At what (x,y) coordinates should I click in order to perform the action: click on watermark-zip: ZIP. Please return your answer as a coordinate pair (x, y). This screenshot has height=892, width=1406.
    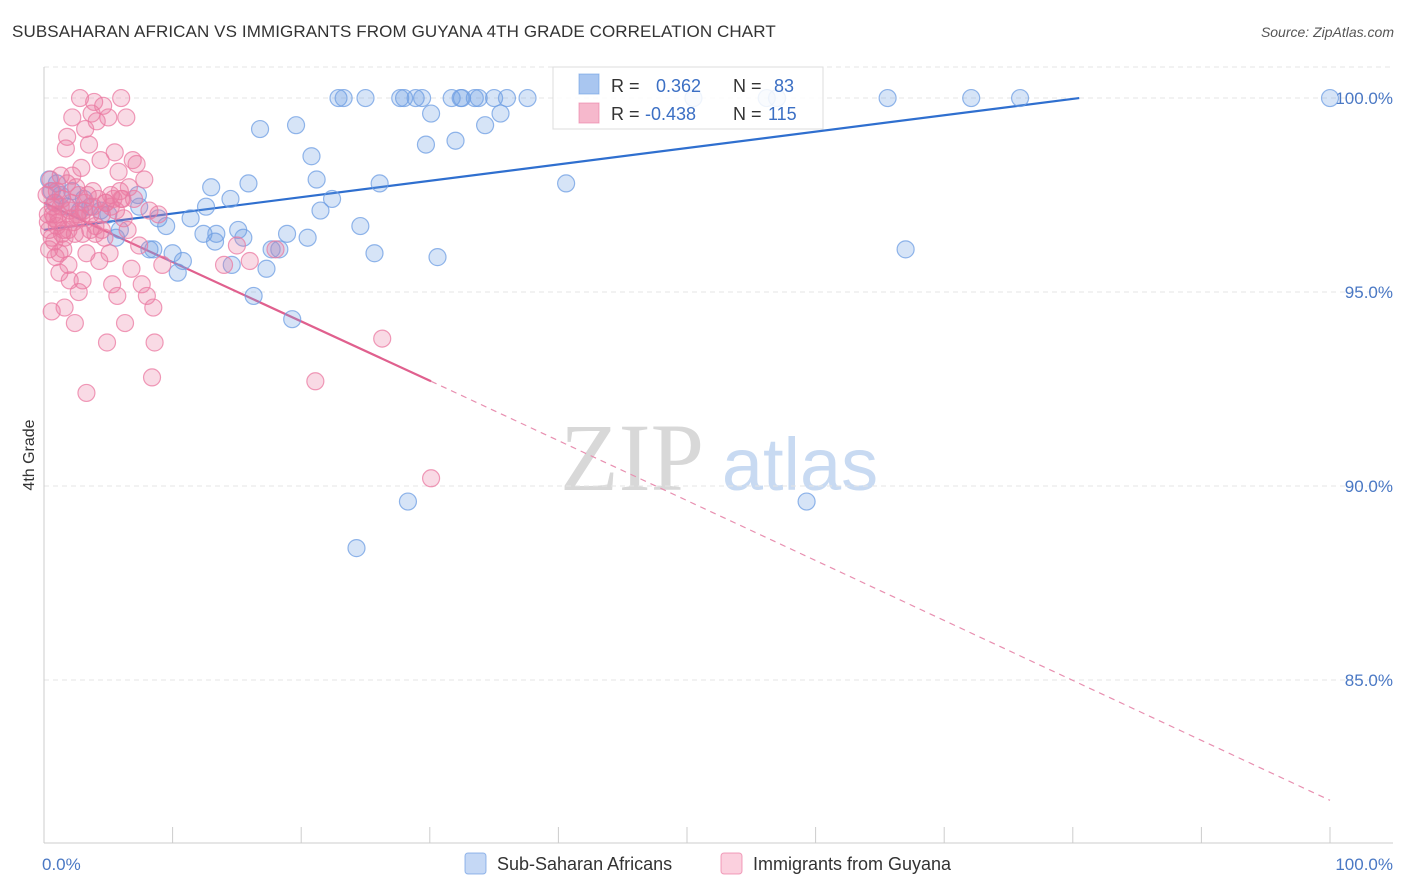
    Looking at the image, I should click on (632, 457).